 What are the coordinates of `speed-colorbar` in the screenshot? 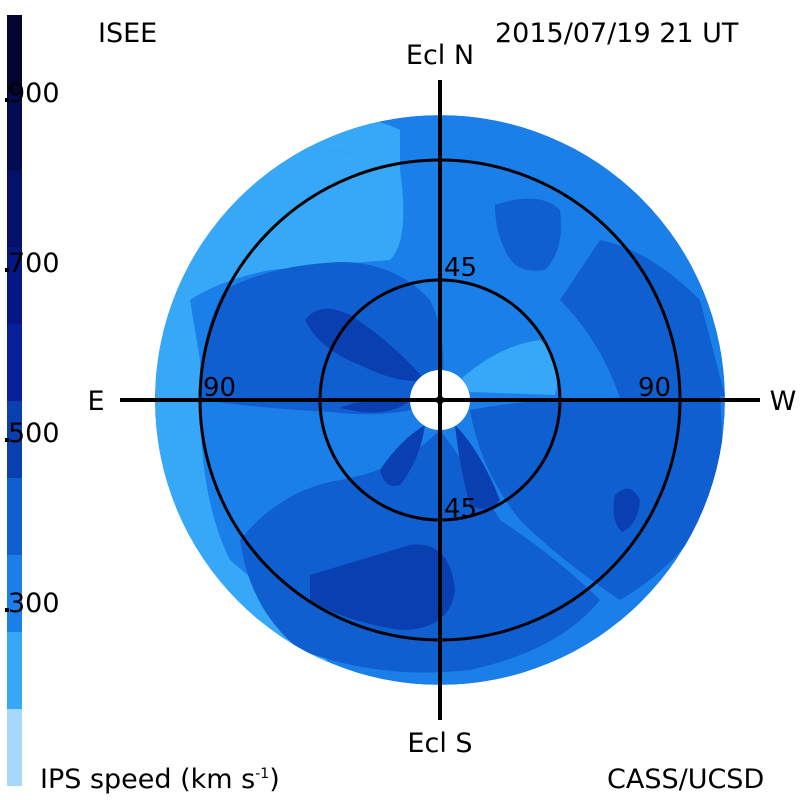 It's located at (17, 400).